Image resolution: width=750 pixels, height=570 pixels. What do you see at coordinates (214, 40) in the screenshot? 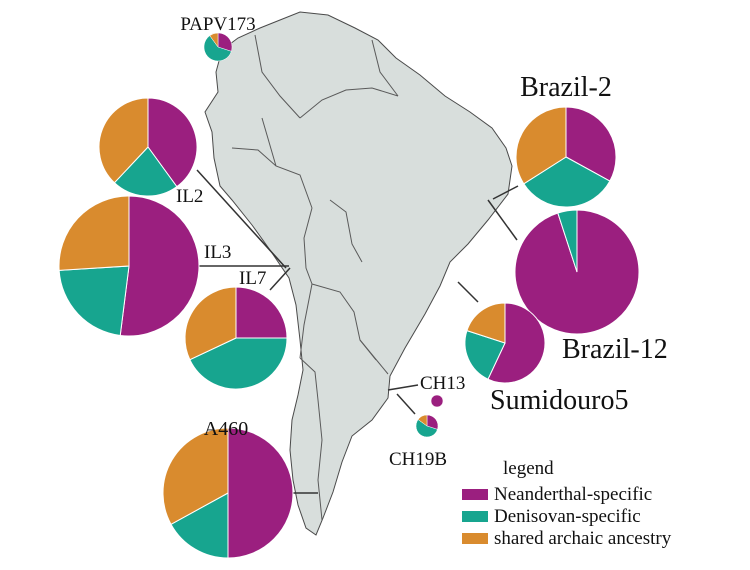
I see `pie-slice-papv173-shared` at bounding box center [214, 40].